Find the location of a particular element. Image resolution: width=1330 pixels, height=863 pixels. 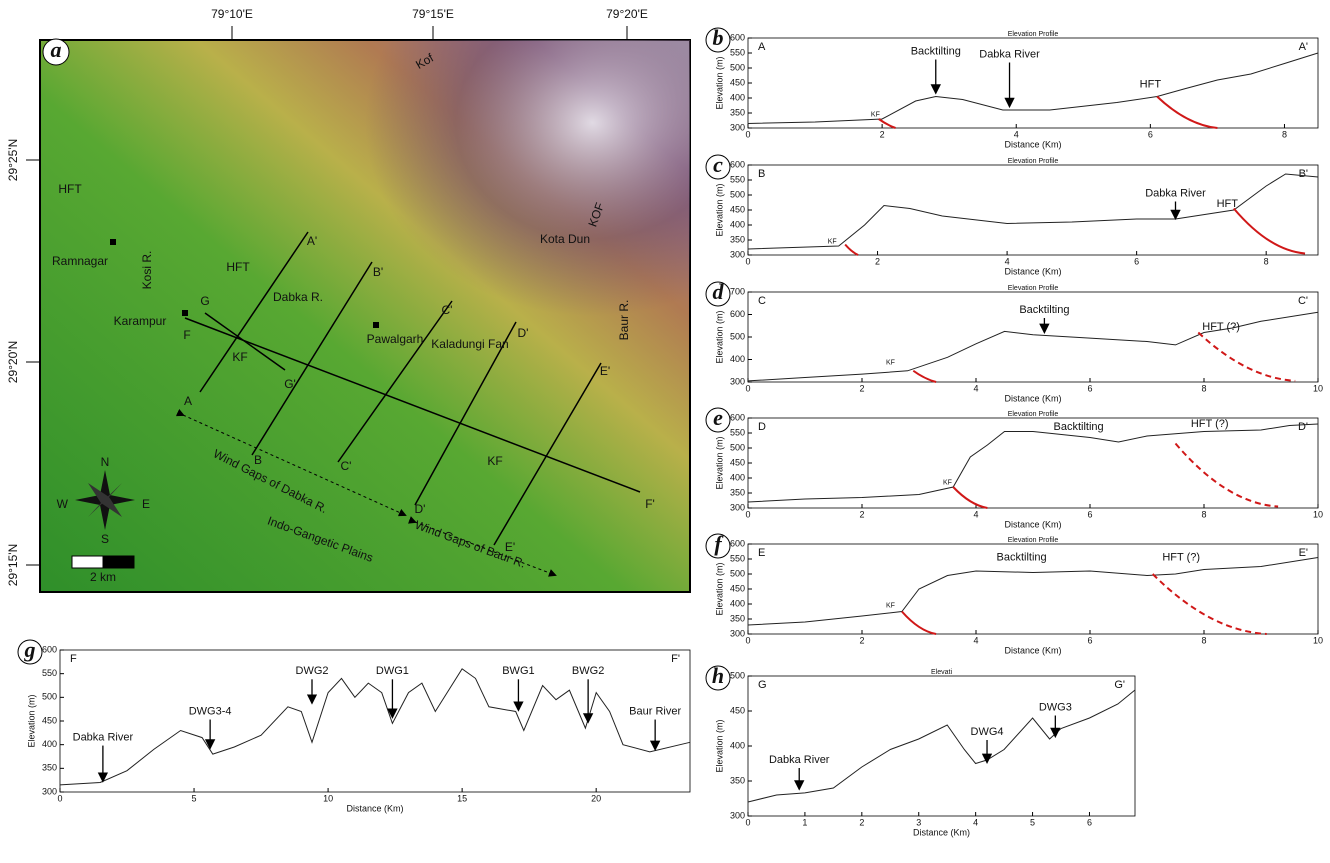

annotation: DWG3 is located at coordinates (1055, 707).